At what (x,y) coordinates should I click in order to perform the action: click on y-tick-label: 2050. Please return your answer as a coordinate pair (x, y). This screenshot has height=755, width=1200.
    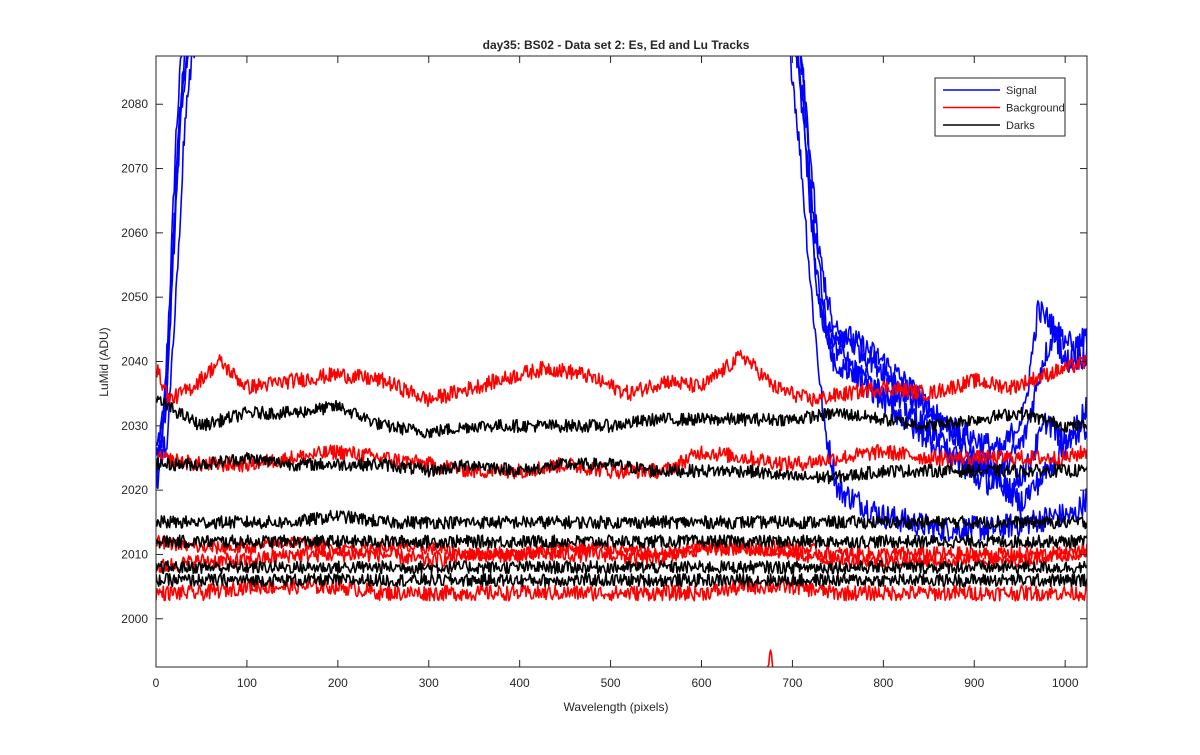
    Looking at the image, I should click on (134, 297).